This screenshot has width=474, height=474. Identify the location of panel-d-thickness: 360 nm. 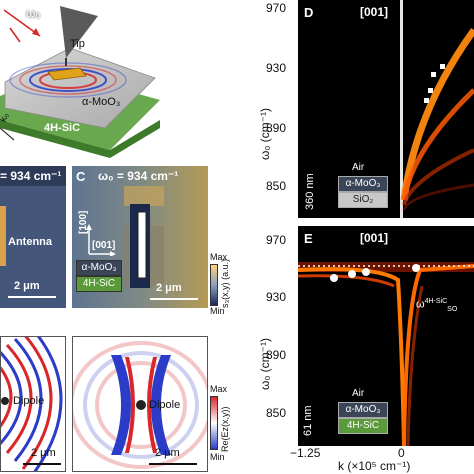
(310, 191).